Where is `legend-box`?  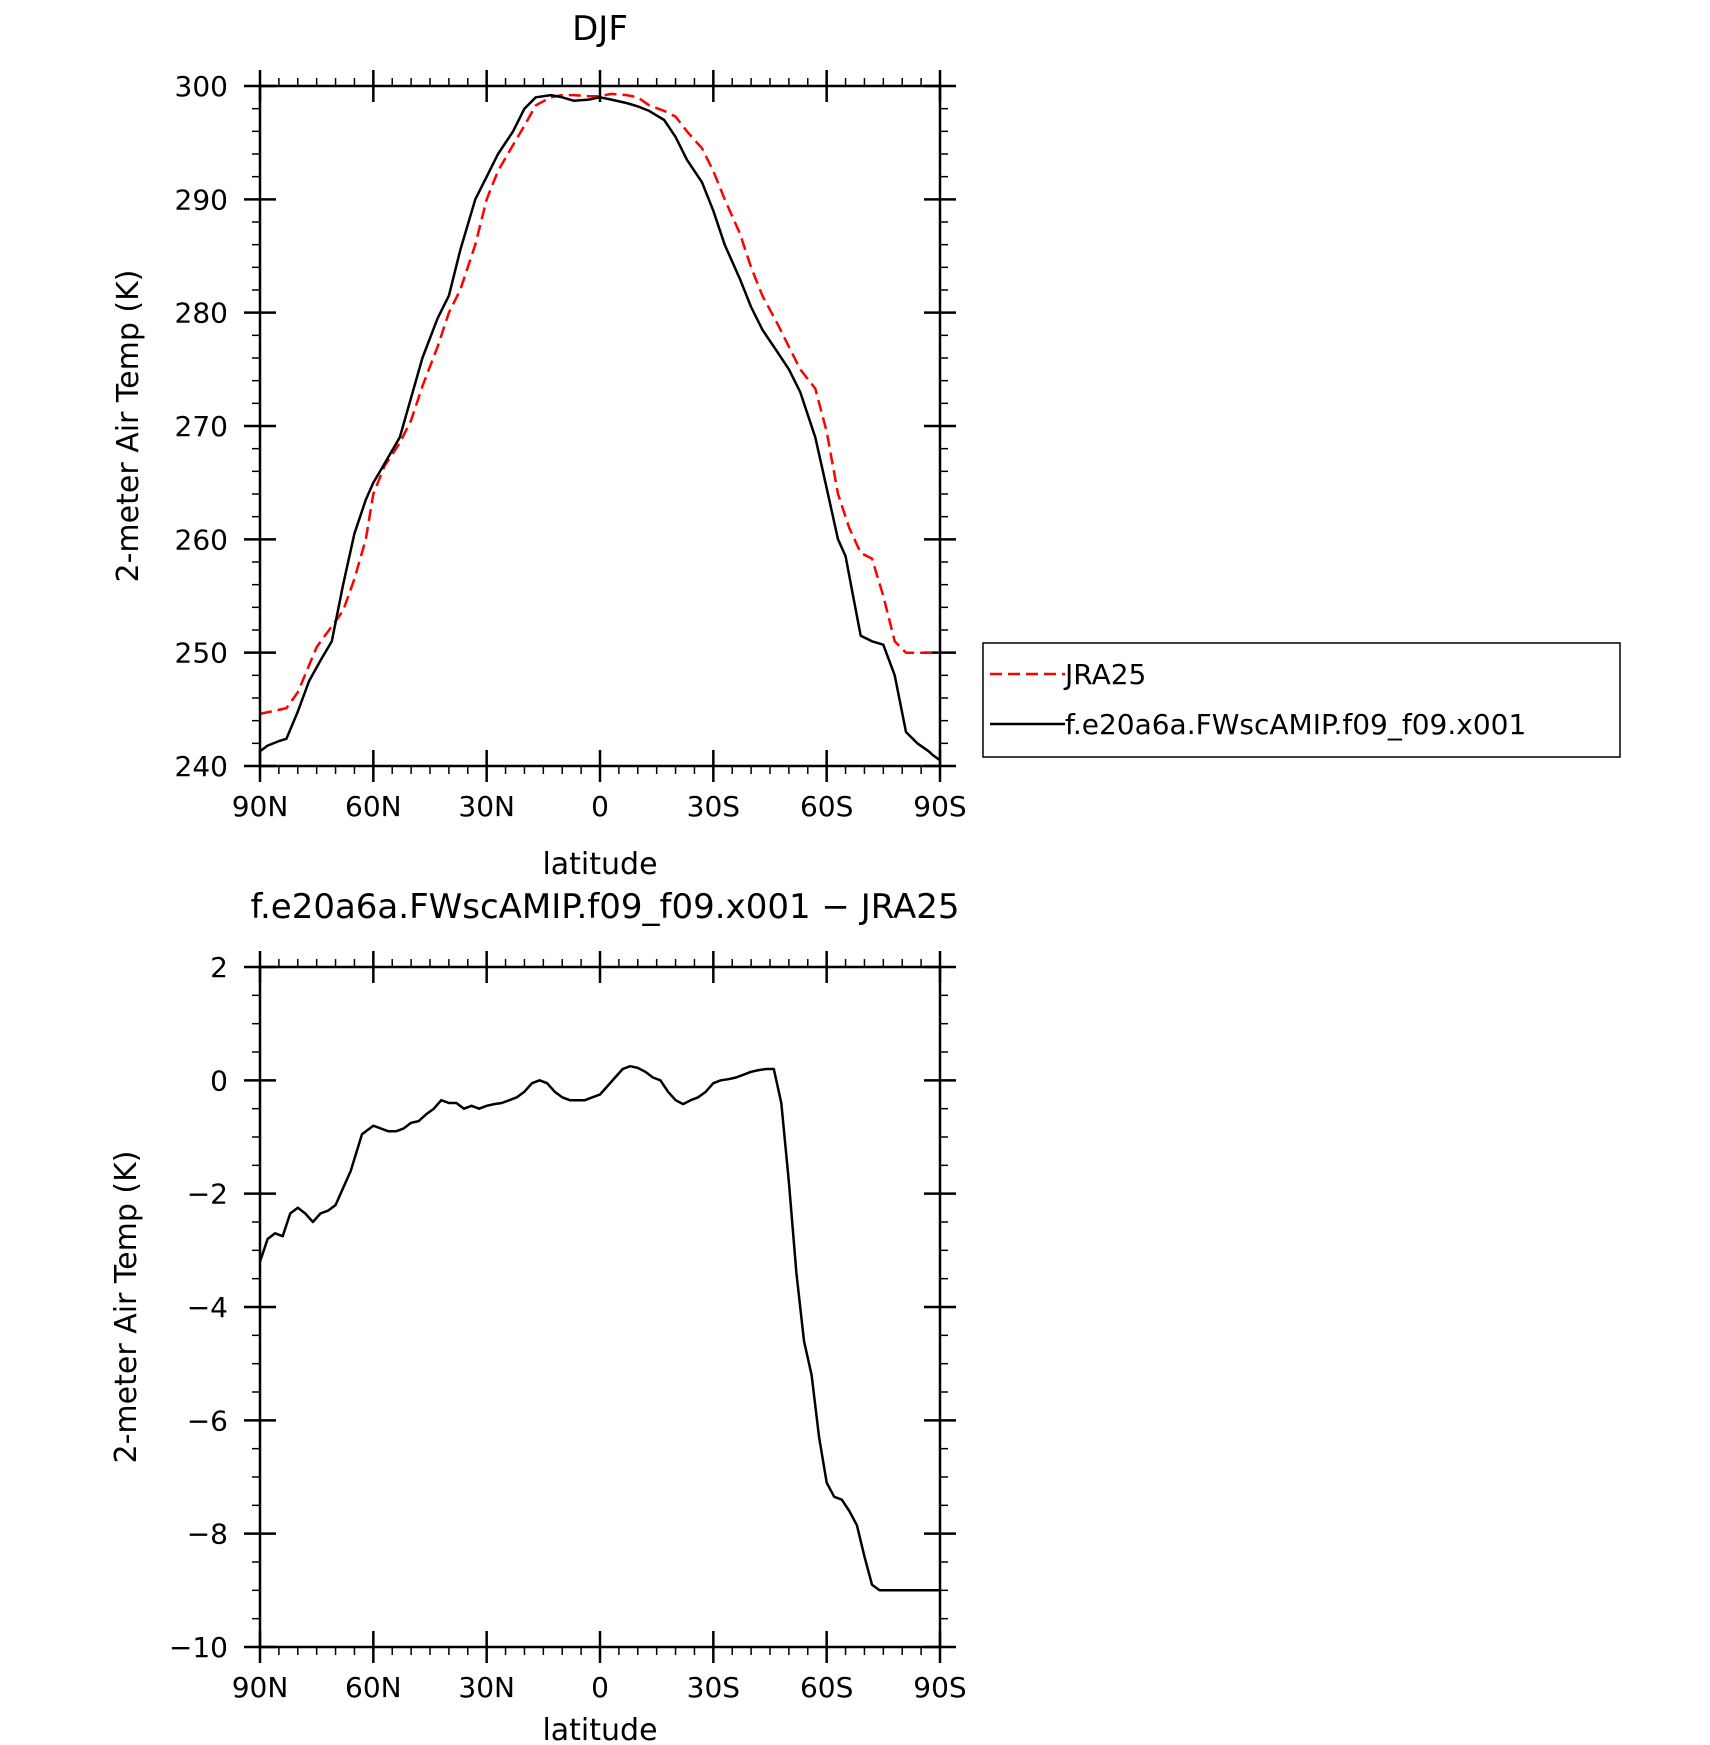 legend-box is located at coordinates (1301, 700).